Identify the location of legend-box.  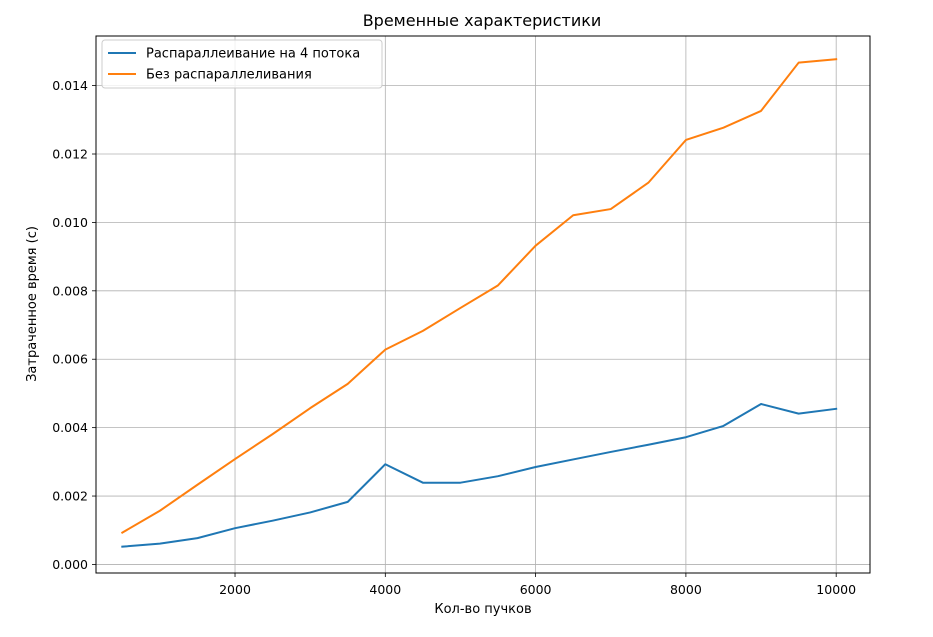
(242, 64).